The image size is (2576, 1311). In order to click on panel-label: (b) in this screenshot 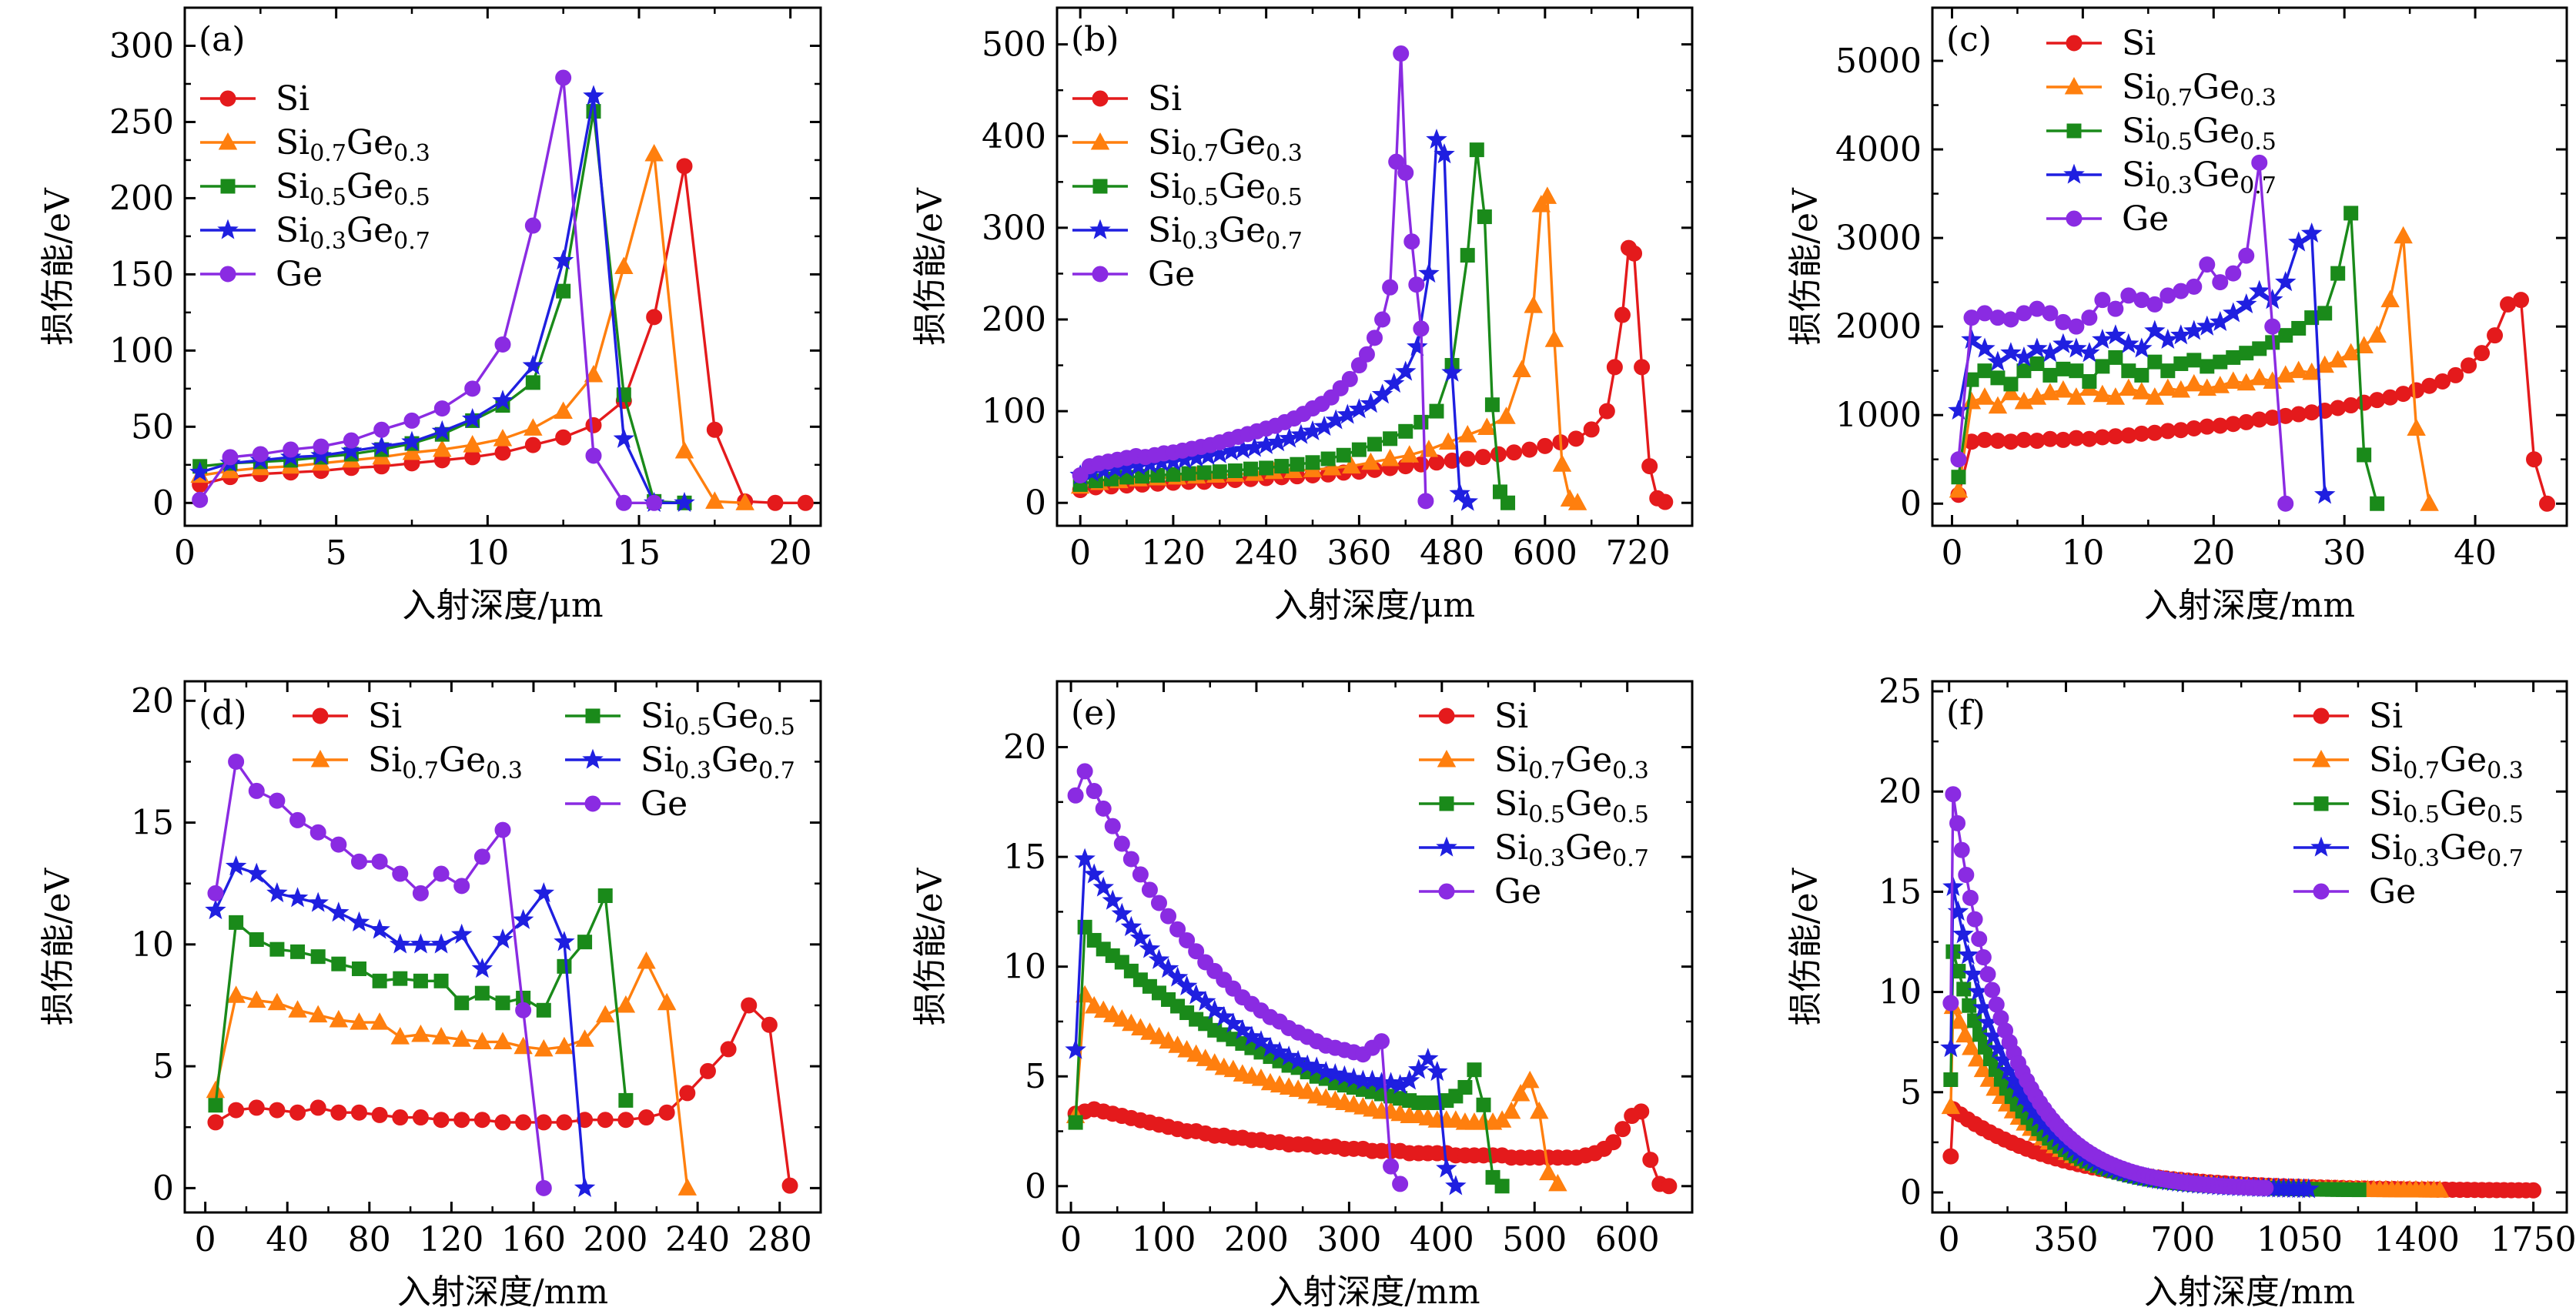, I will do `click(1095, 39)`.